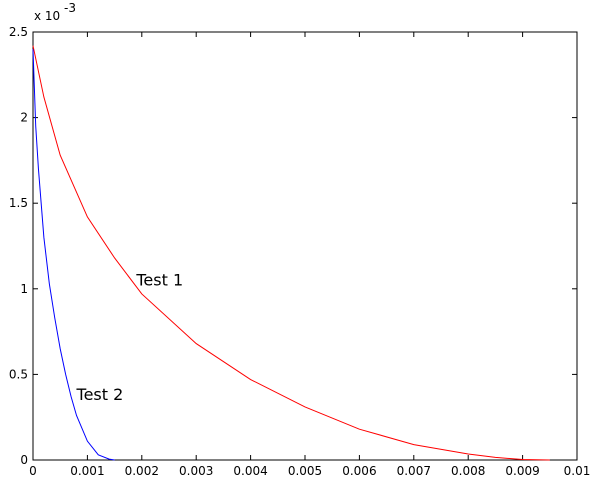 This screenshot has height=480, width=594. What do you see at coordinates (18, 374) in the screenshot?
I see `y-tick-label: 0.5` at bounding box center [18, 374].